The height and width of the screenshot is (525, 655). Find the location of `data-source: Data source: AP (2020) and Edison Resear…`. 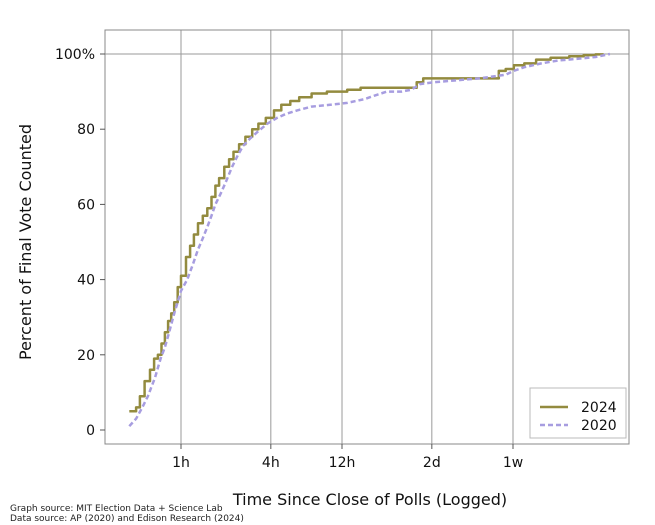

data-source: Data source: AP (2020) and Edison Resear… is located at coordinates (127, 519).